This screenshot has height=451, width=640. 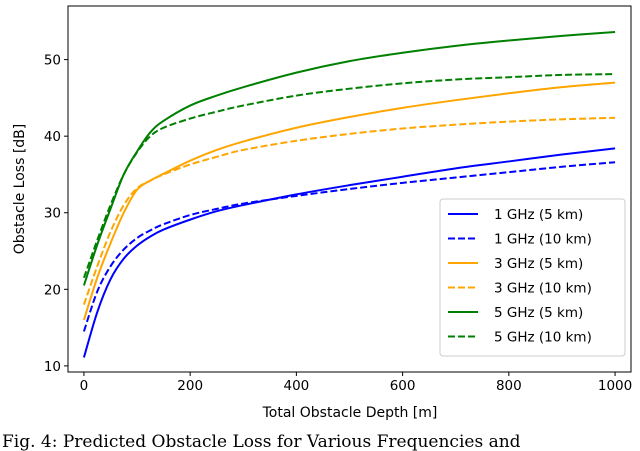 What do you see at coordinates (538, 264) in the screenshot?
I see `legend-label: 3 GHz (5 km)` at bounding box center [538, 264].